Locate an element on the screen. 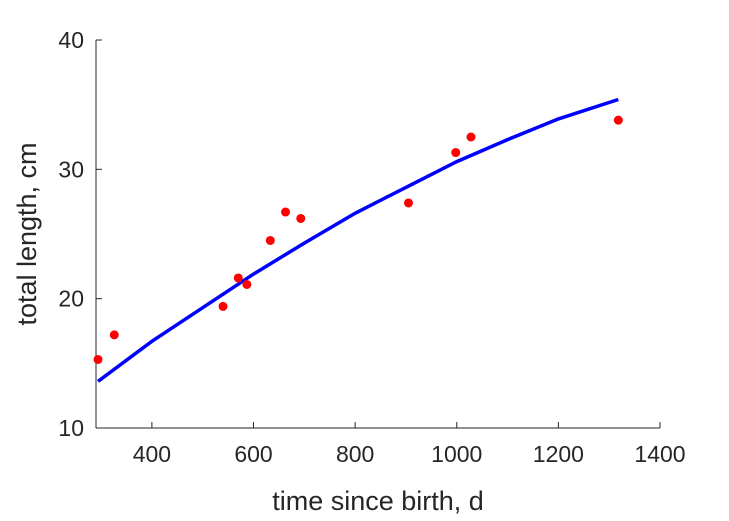 The image size is (729, 521). y-tick-label: 10 is located at coordinates (71, 428).